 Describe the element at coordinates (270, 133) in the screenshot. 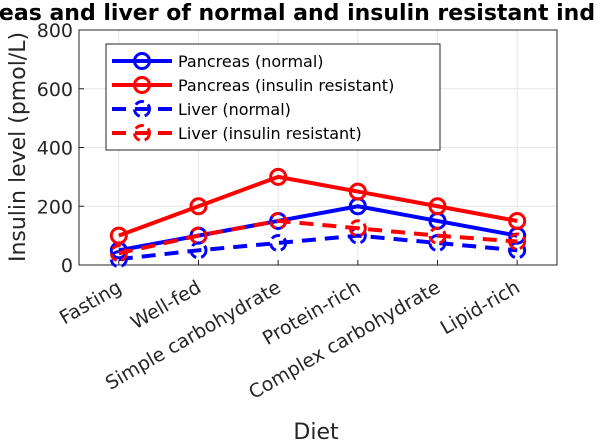

I see `legend-label: Liver (insulin resistant)` at that location.